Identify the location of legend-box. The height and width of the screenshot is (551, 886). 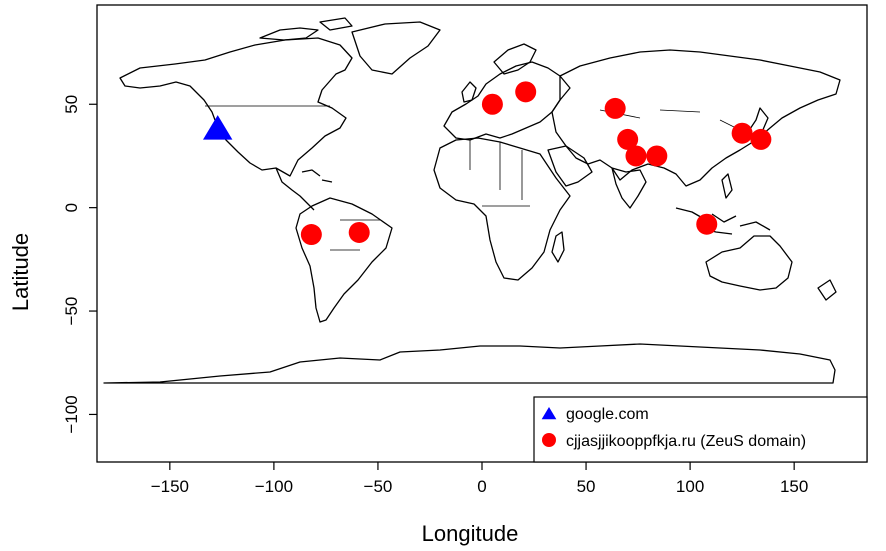
(700, 429).